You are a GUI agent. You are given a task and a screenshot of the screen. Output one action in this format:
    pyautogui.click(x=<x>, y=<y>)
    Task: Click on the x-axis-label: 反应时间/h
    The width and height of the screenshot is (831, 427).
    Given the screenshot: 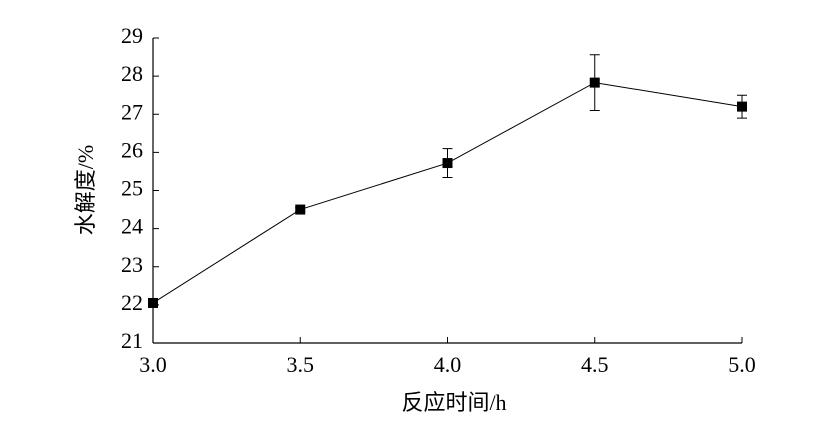 What is the action you would take?
    pyautogui.click(x=453, y=402)
    